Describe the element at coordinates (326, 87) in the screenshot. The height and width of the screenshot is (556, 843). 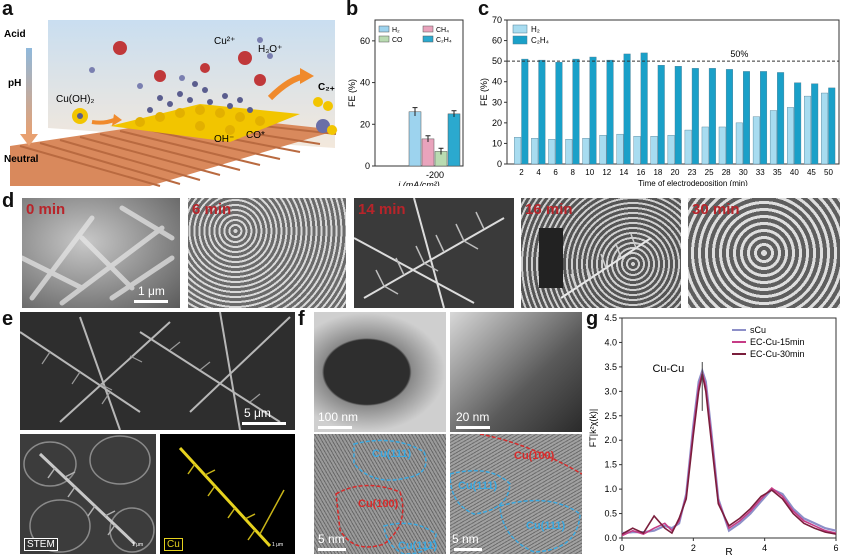
I see `label-c2: C₂₊` at that location.